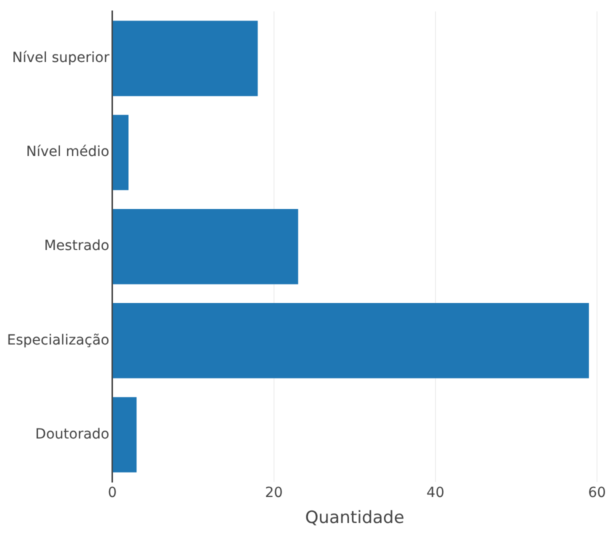 Image resolution: width=611 pixels, height=533 pixels. What do you see at coordinates (112, 492) in the screenshot?
I see `x-tick-label: 0` at bounding box center [112, 492].